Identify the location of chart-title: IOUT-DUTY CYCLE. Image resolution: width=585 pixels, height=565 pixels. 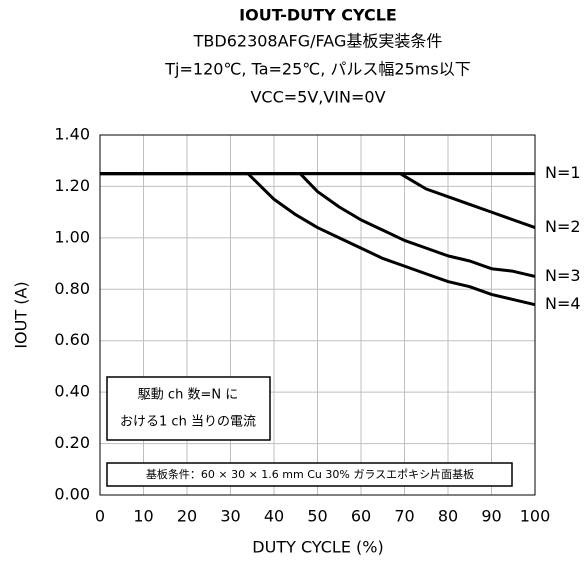
(318, 15).